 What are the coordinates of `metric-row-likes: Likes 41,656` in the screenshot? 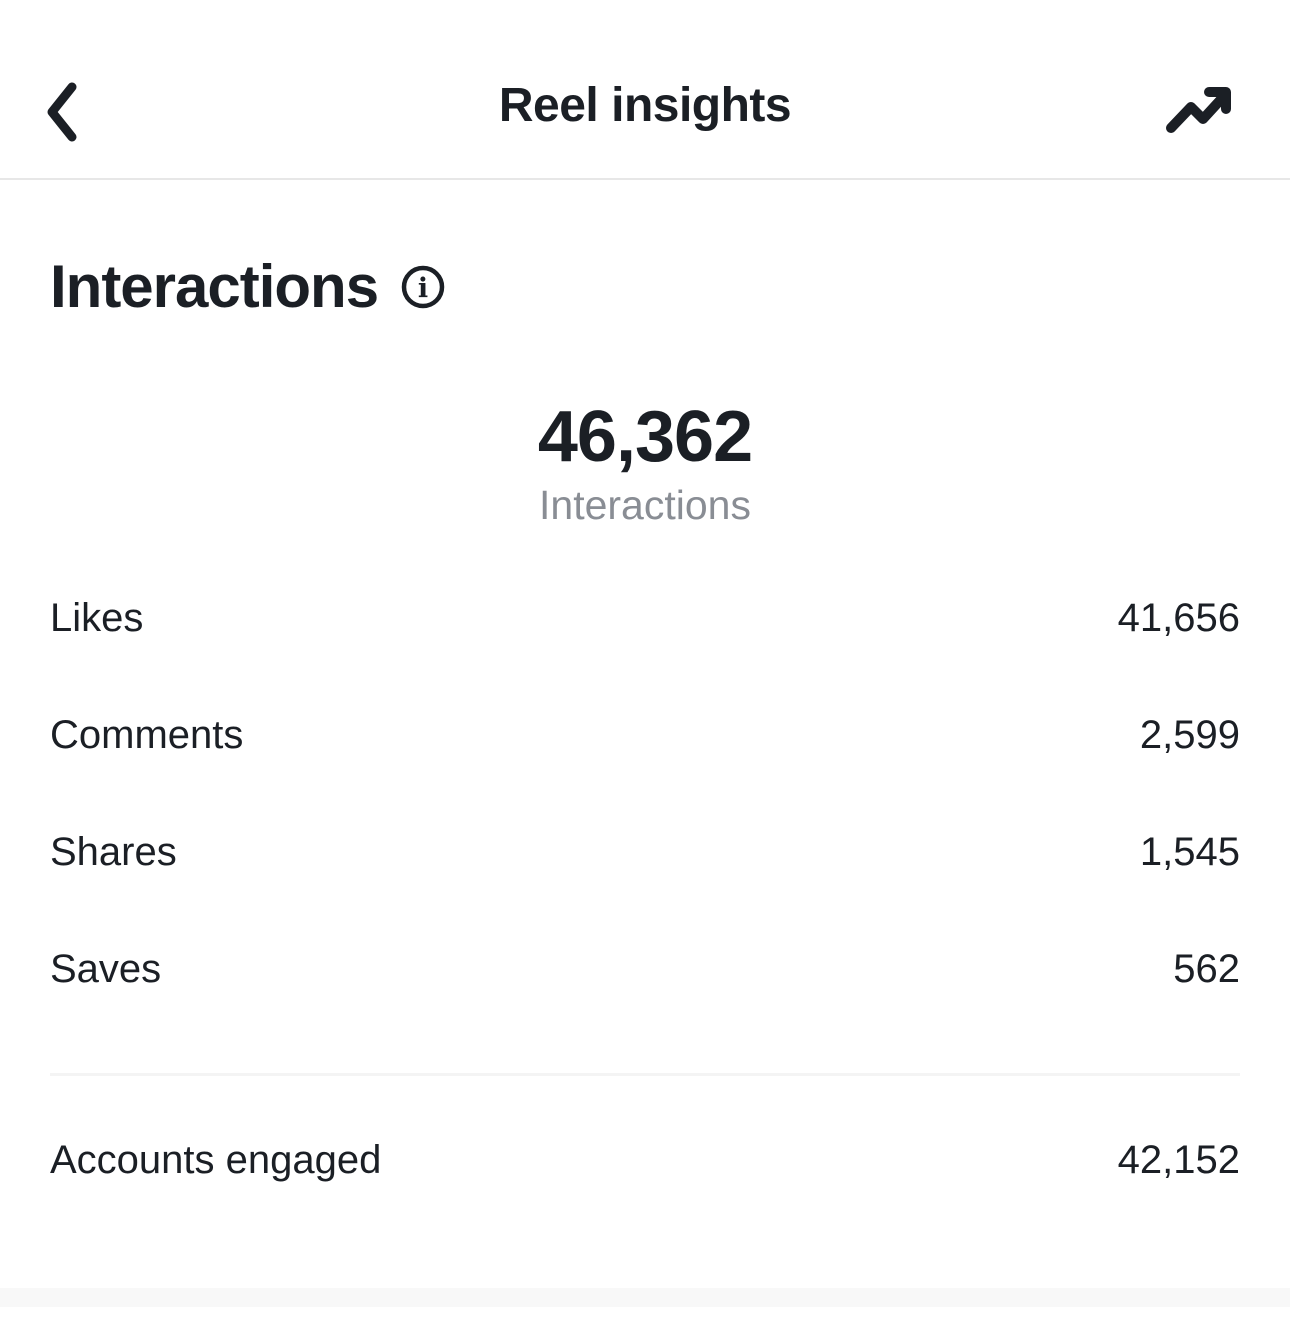 It's located at (645, 617).